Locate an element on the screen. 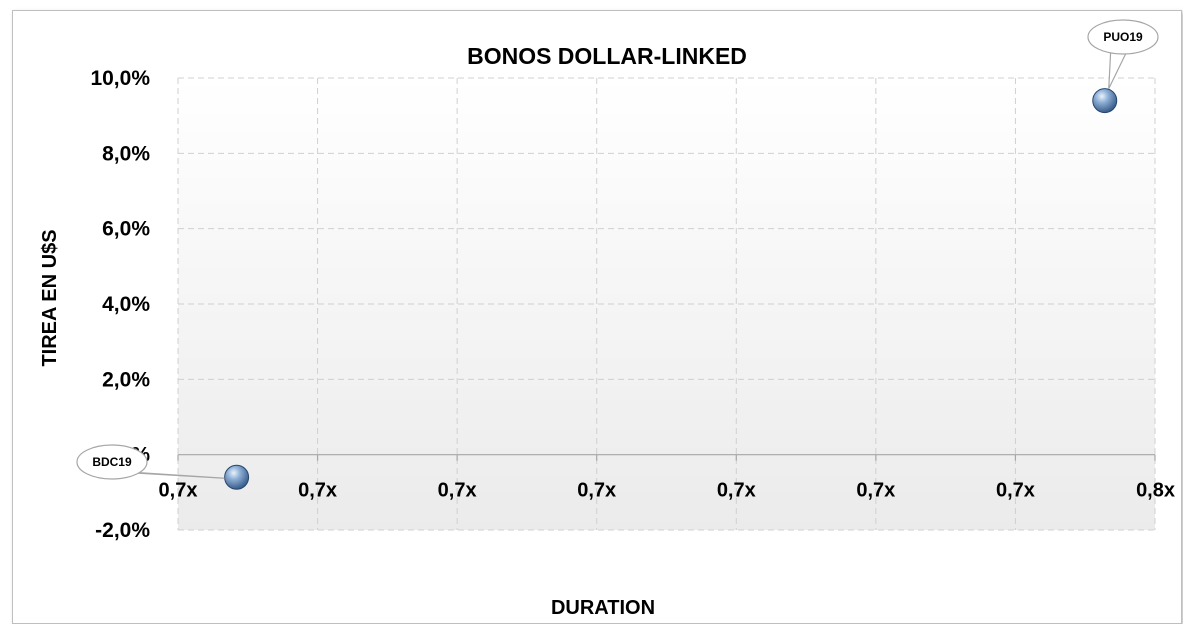 The image size is (1183, 624). y-tick-label: 10,0% is located at coordinates (120, 78).